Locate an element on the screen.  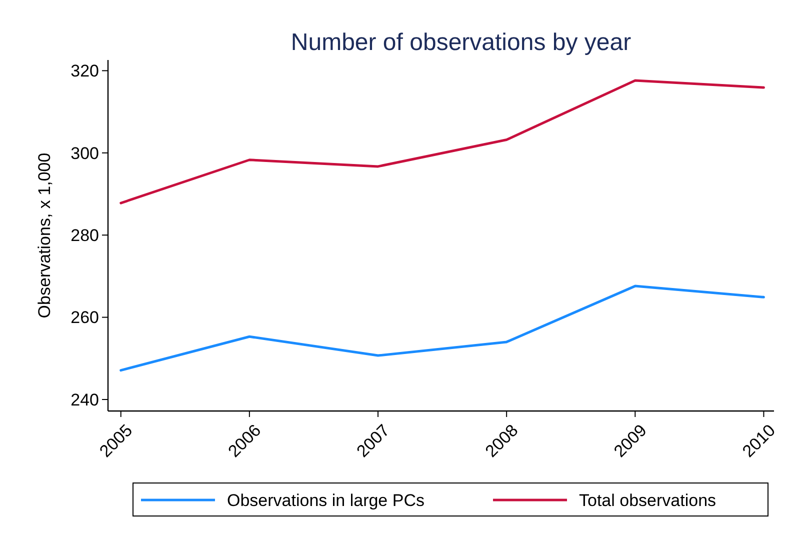
y-tick-label: 320 is located at coordinates (84, 71).